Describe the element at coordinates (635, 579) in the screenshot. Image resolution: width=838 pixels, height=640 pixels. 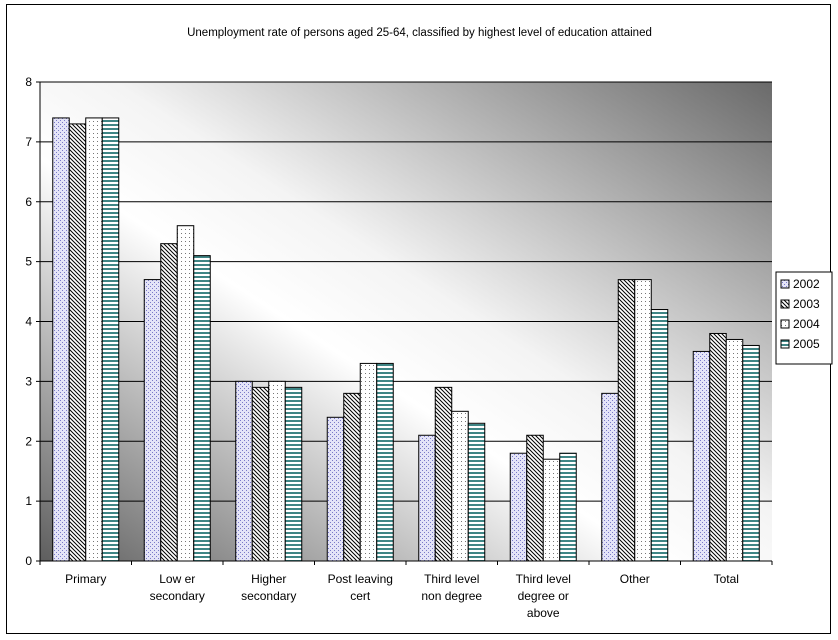
I see `x-tick-label: Other` at that location.